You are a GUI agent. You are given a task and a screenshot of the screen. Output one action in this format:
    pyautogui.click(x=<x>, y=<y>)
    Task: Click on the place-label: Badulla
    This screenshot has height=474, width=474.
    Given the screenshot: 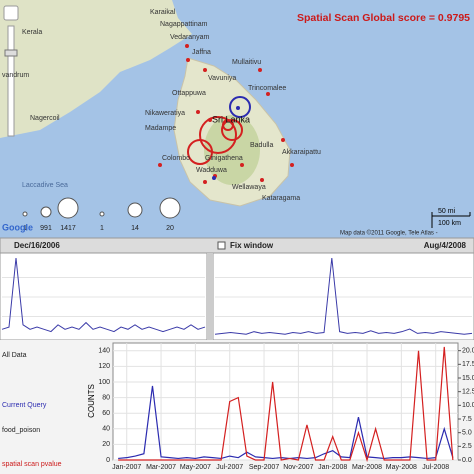 What is the action you would take?
    pyautogui.click(x=261, y=145)
    